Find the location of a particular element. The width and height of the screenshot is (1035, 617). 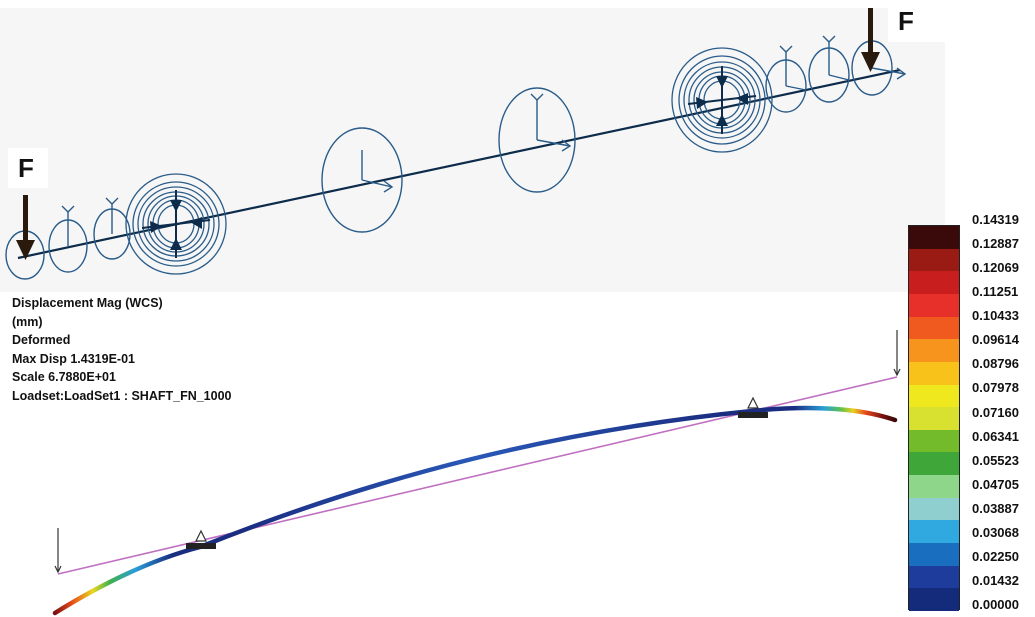

legend-value-label: 0.01432 is located at coordinates (995, 580).